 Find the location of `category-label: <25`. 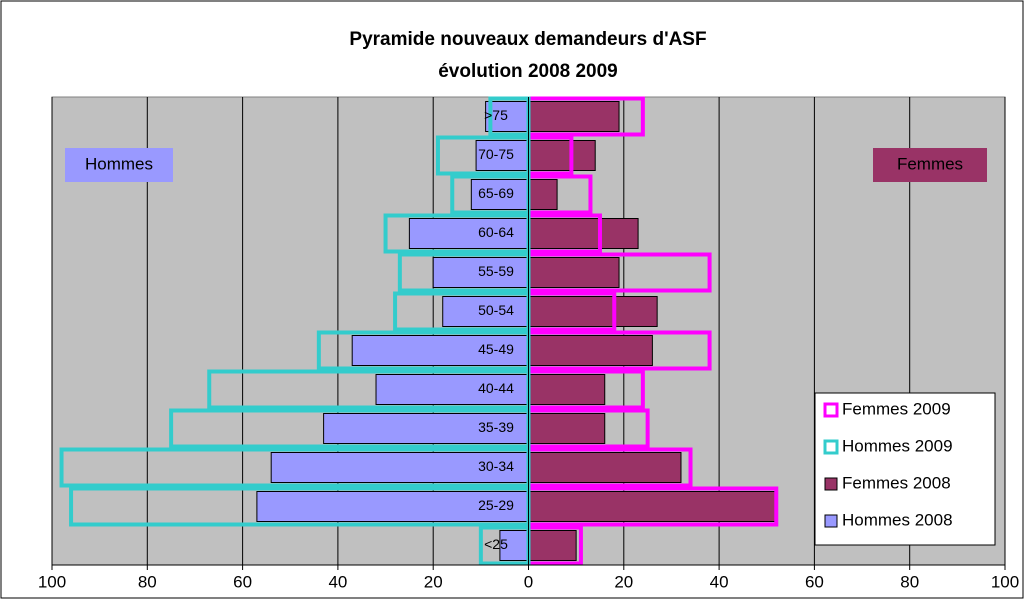

category-label: <25 is located at coordinates (496, 544).